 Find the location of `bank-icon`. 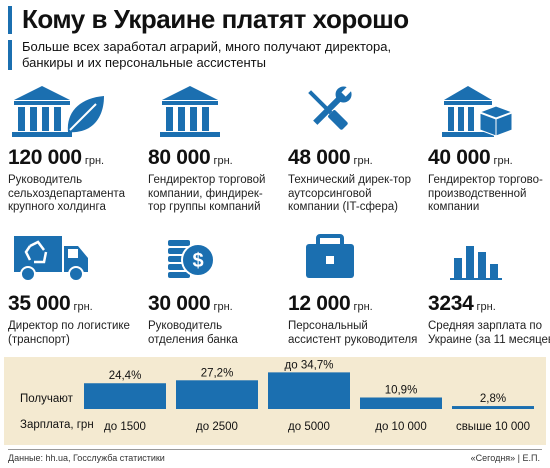

bank-icon is located at coordinates (208, 111).